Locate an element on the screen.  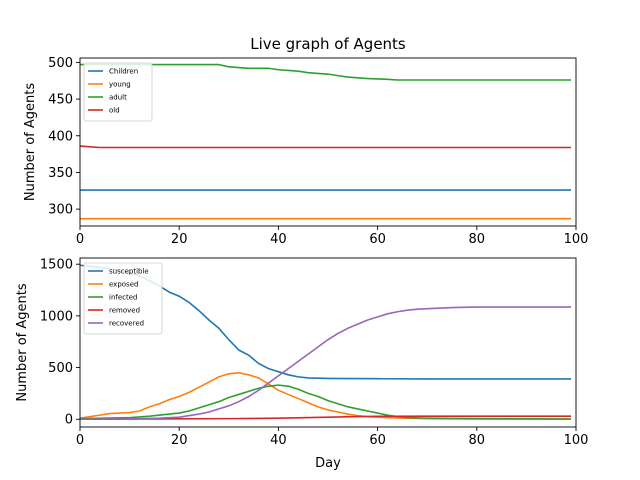
p1-legend-box is located at coordinates (118, 92).